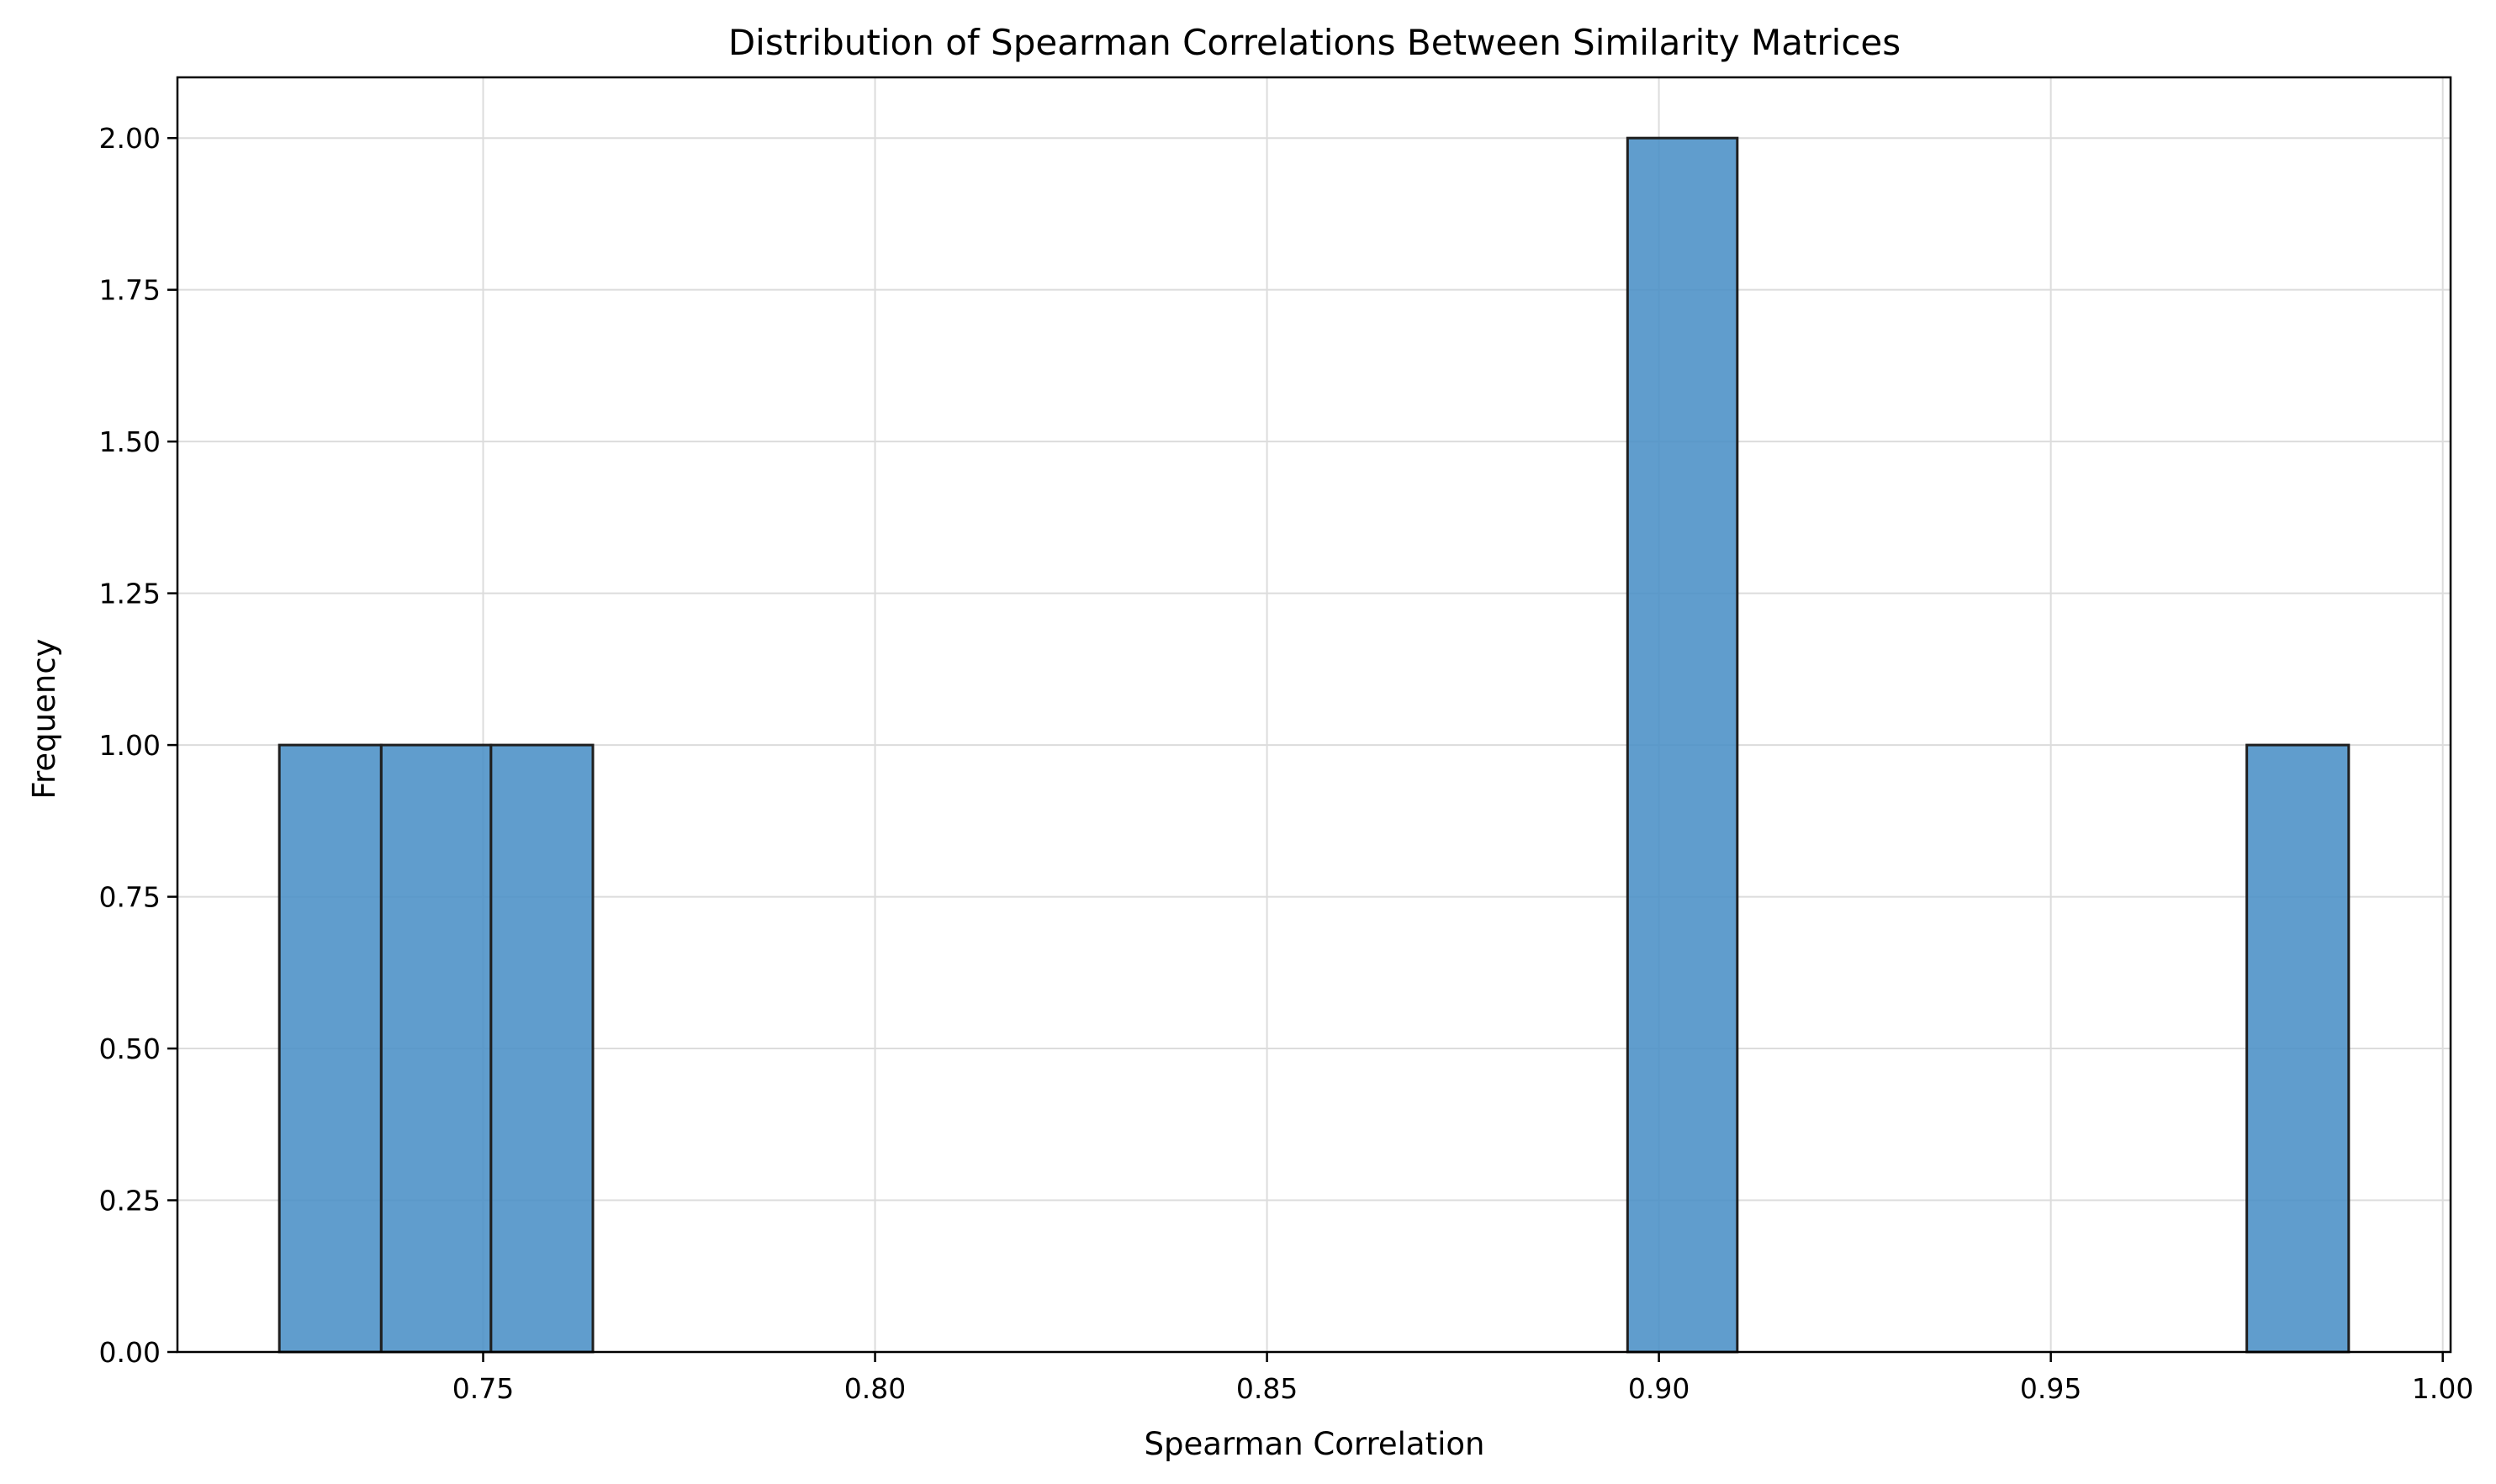  What do you see at coordinates (1267, 1388) in the screenshot?
I see `x-tick-label: 0.85` at bounding box center [1267, 1388].